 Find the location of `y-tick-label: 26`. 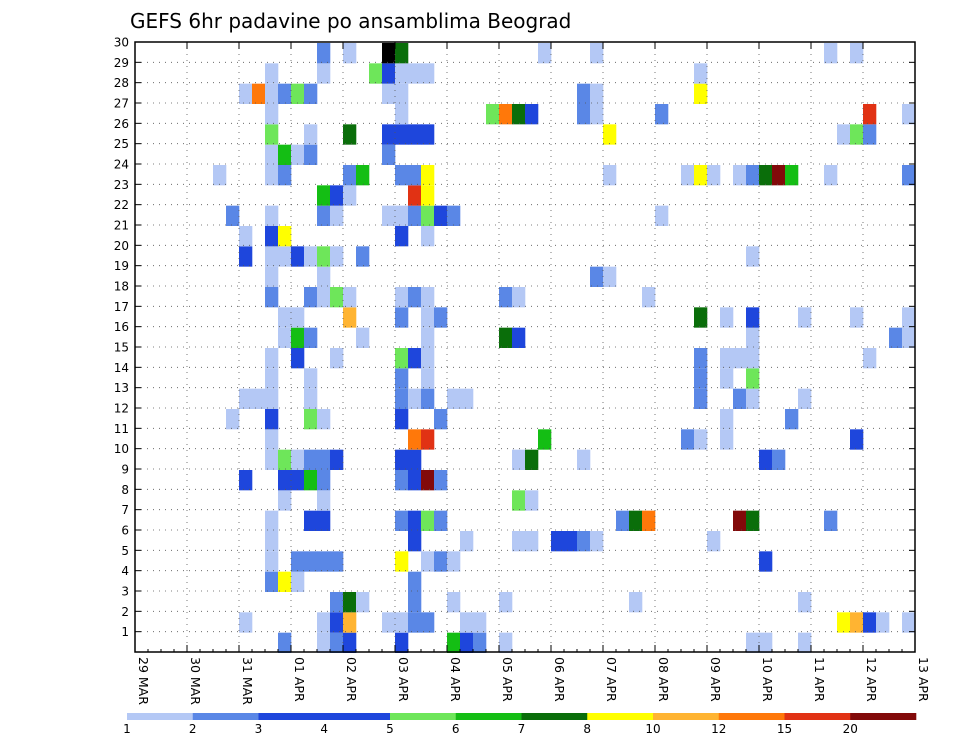

y-tick-label: 26 is located at coordinates (121, 124).